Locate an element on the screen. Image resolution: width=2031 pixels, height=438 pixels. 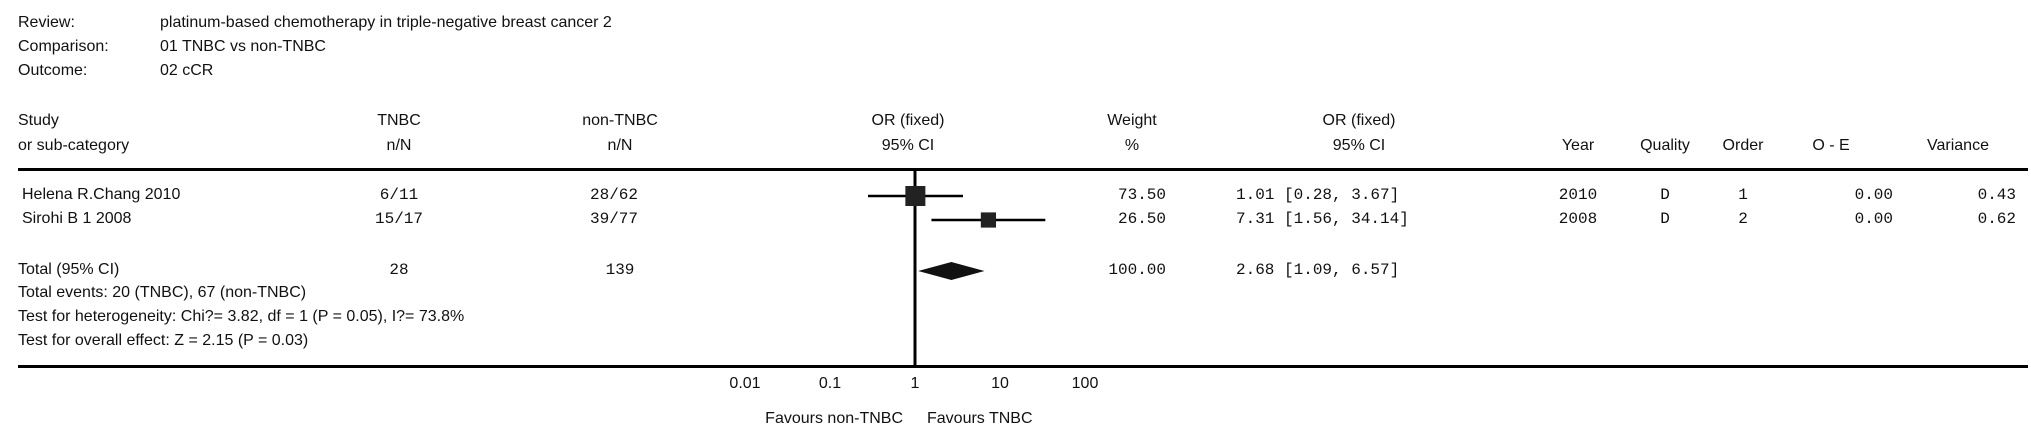
col-weight-2: % is located at coordinates (1132, 145).